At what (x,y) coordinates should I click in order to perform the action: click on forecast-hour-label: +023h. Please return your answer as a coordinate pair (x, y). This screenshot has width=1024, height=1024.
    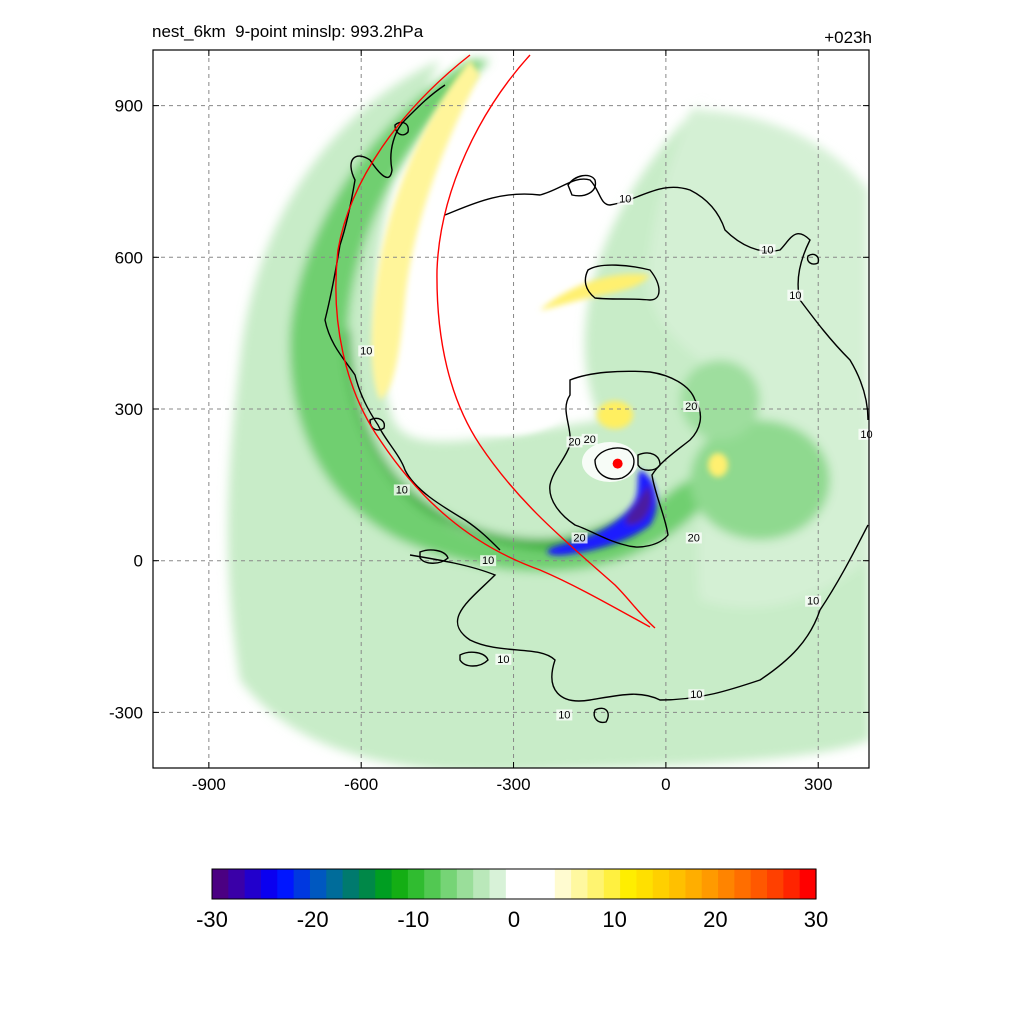
    Looking at the image, I should click on (848, 37).